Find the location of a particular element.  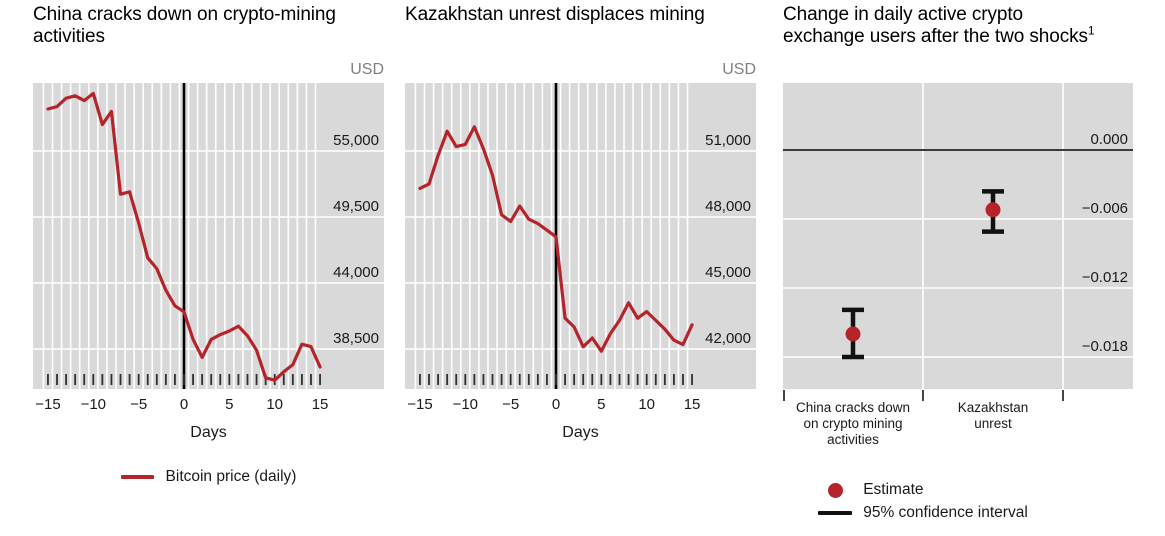

legend-label: Bitcoin price (daily) is located at coordinates (231, 476).